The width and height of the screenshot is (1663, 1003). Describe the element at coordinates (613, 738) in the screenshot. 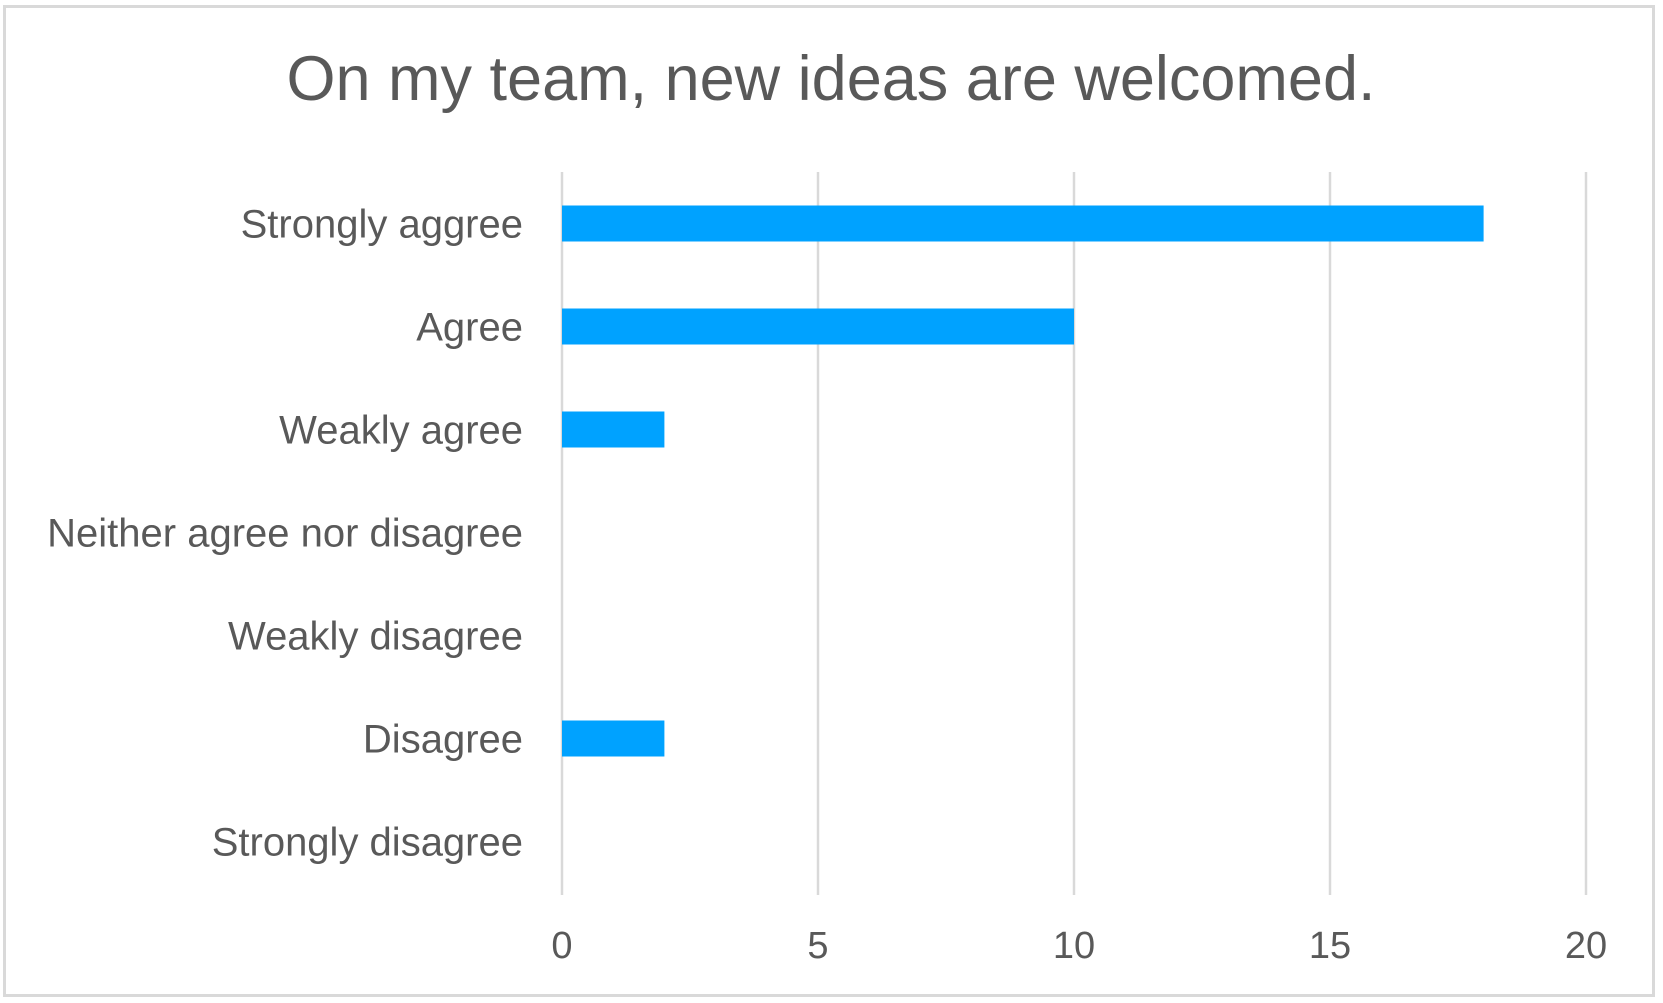

I see `bar-disagree` at that location.